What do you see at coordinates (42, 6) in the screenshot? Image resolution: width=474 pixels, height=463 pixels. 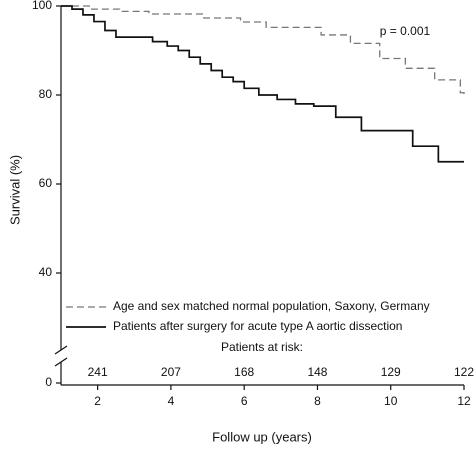 I see `y-tick-label: 100` at bounding box center [42, 6].